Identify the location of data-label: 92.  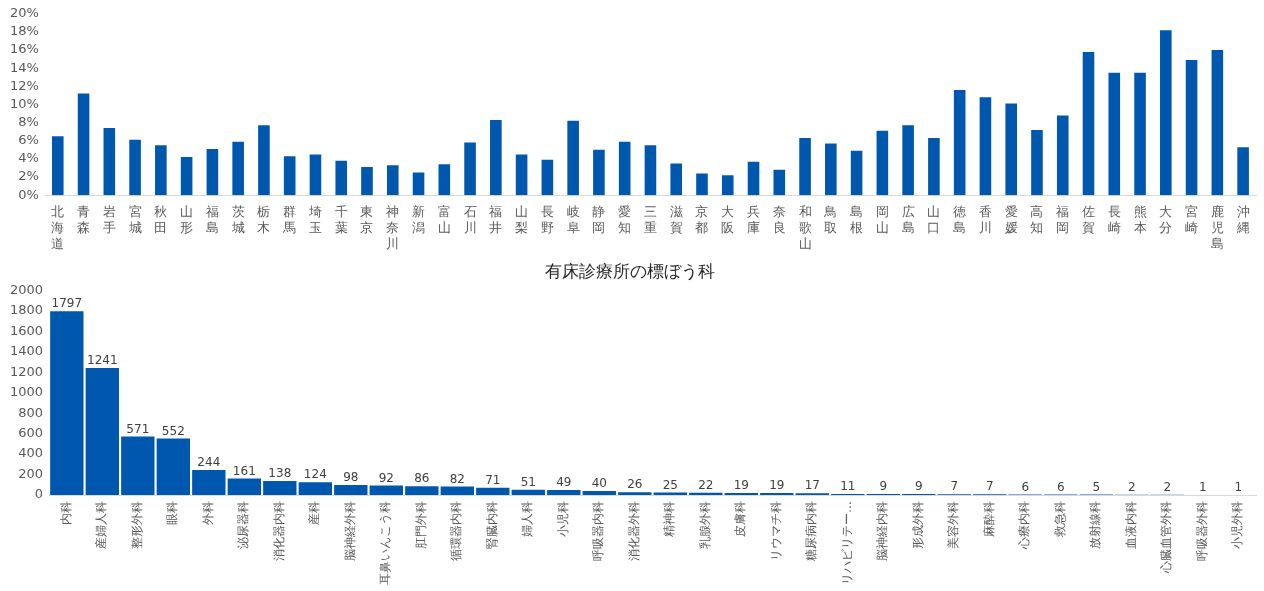
(386, 477).